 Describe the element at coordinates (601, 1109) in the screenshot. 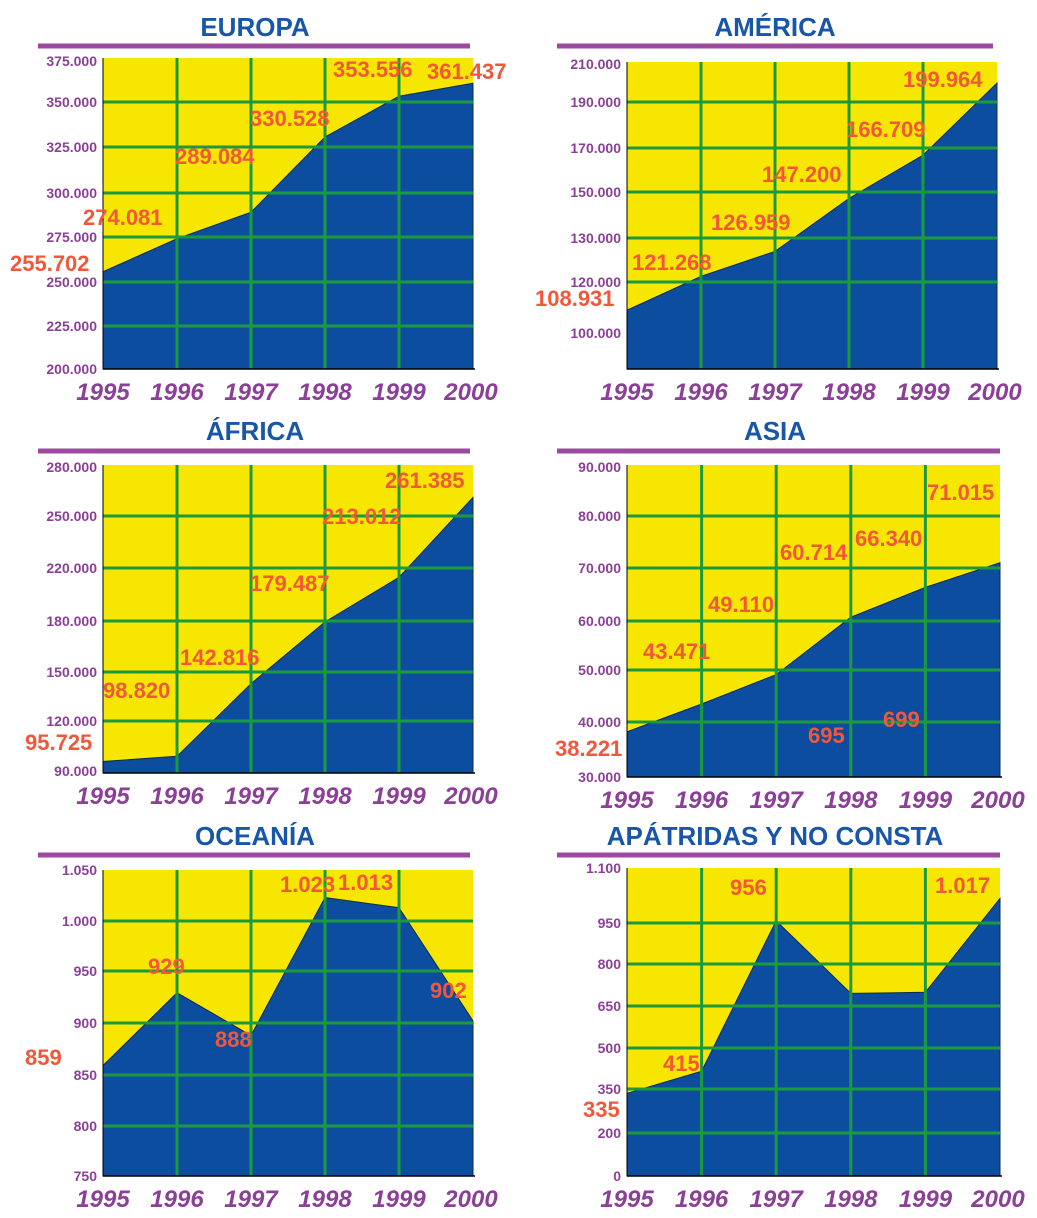

I see `data-label: 335` at that location.